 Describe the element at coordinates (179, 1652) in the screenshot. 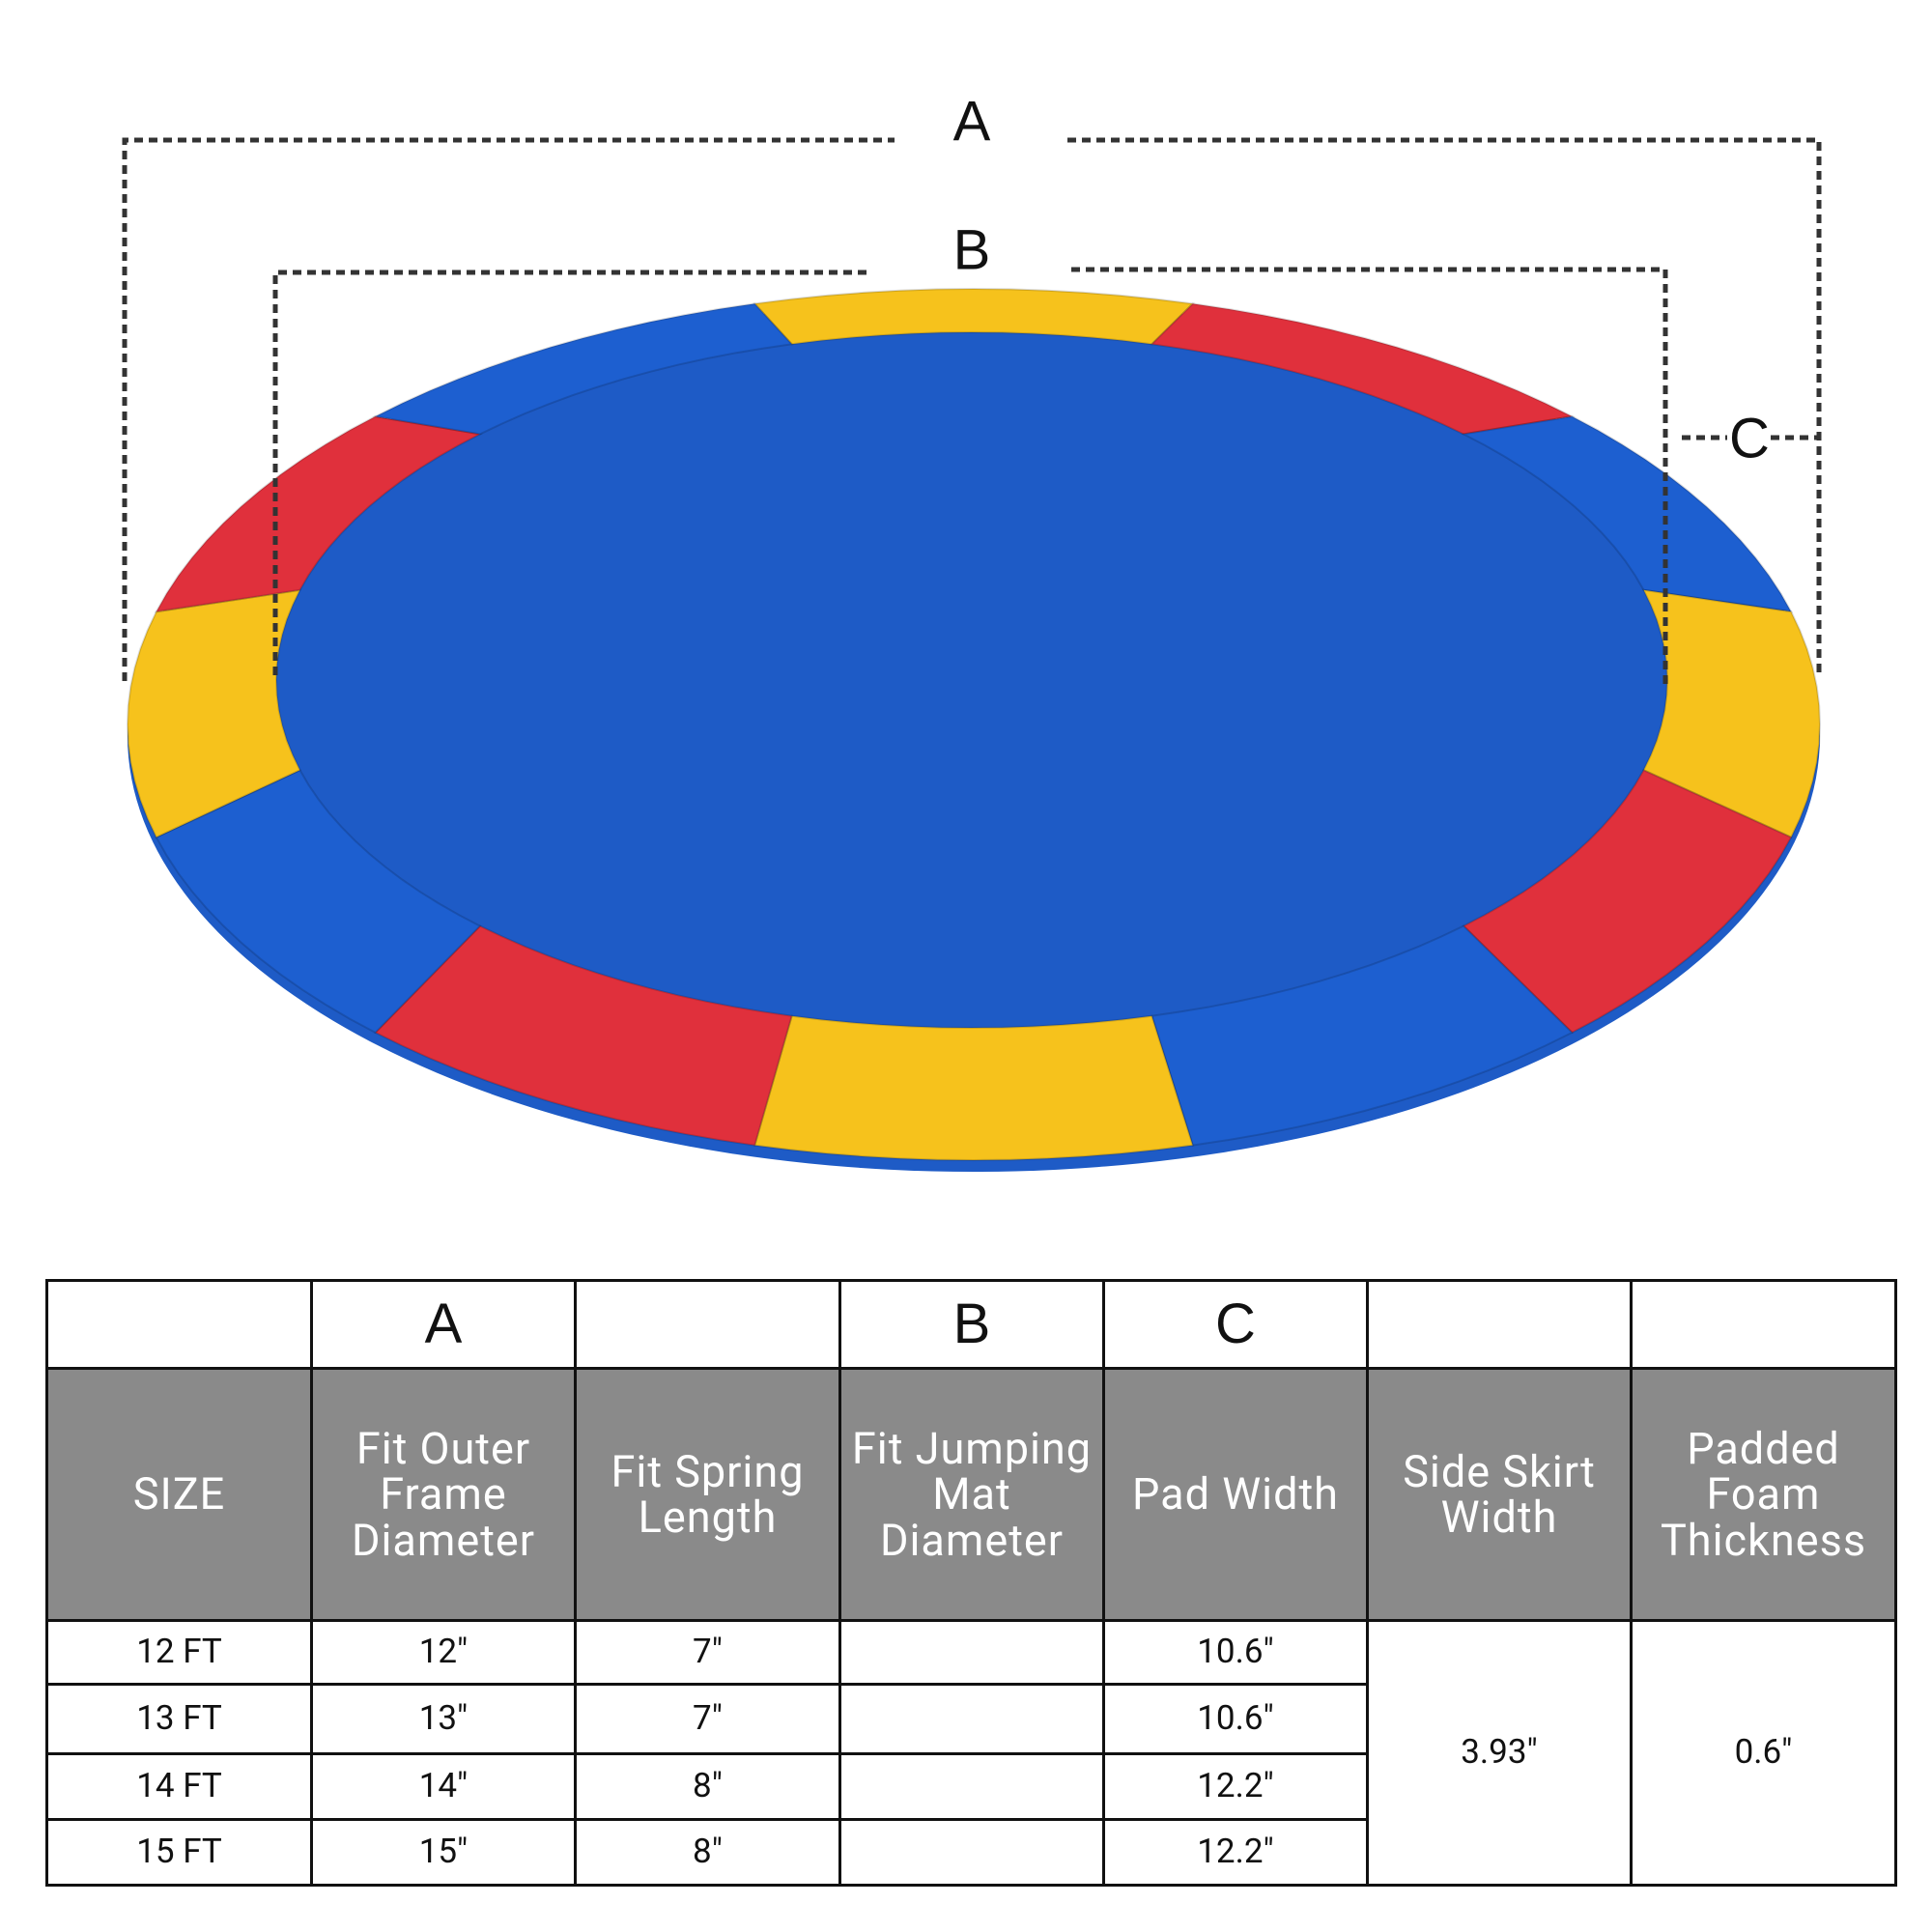

I see `table-cell: 12 FT` at that location.